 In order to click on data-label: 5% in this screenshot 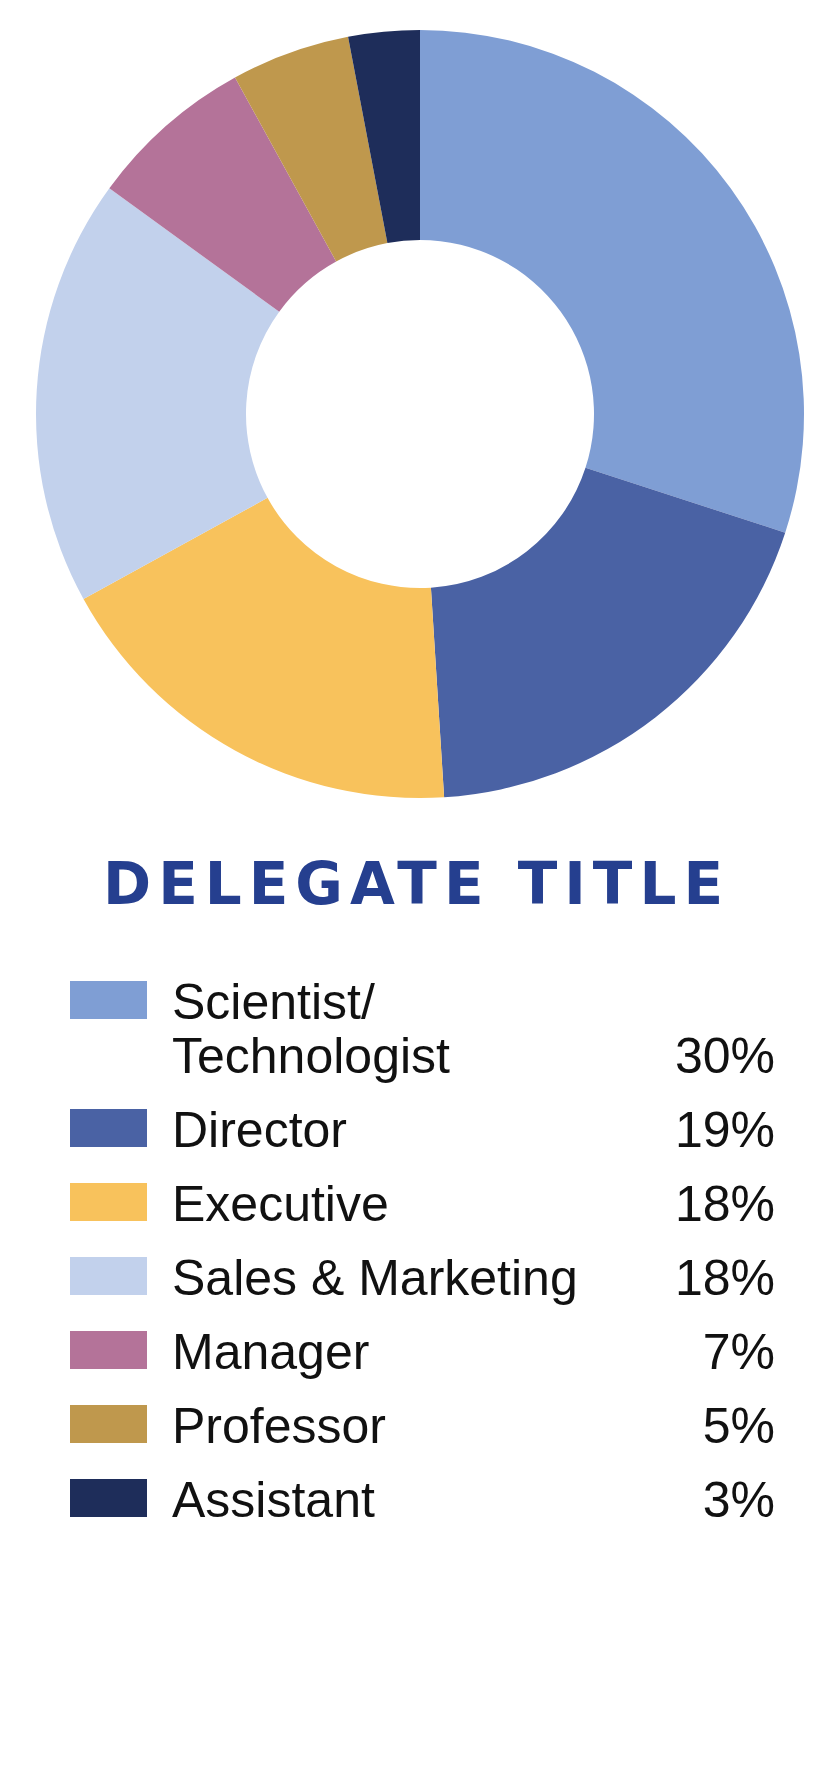, I will do `click(738, 1426)`.